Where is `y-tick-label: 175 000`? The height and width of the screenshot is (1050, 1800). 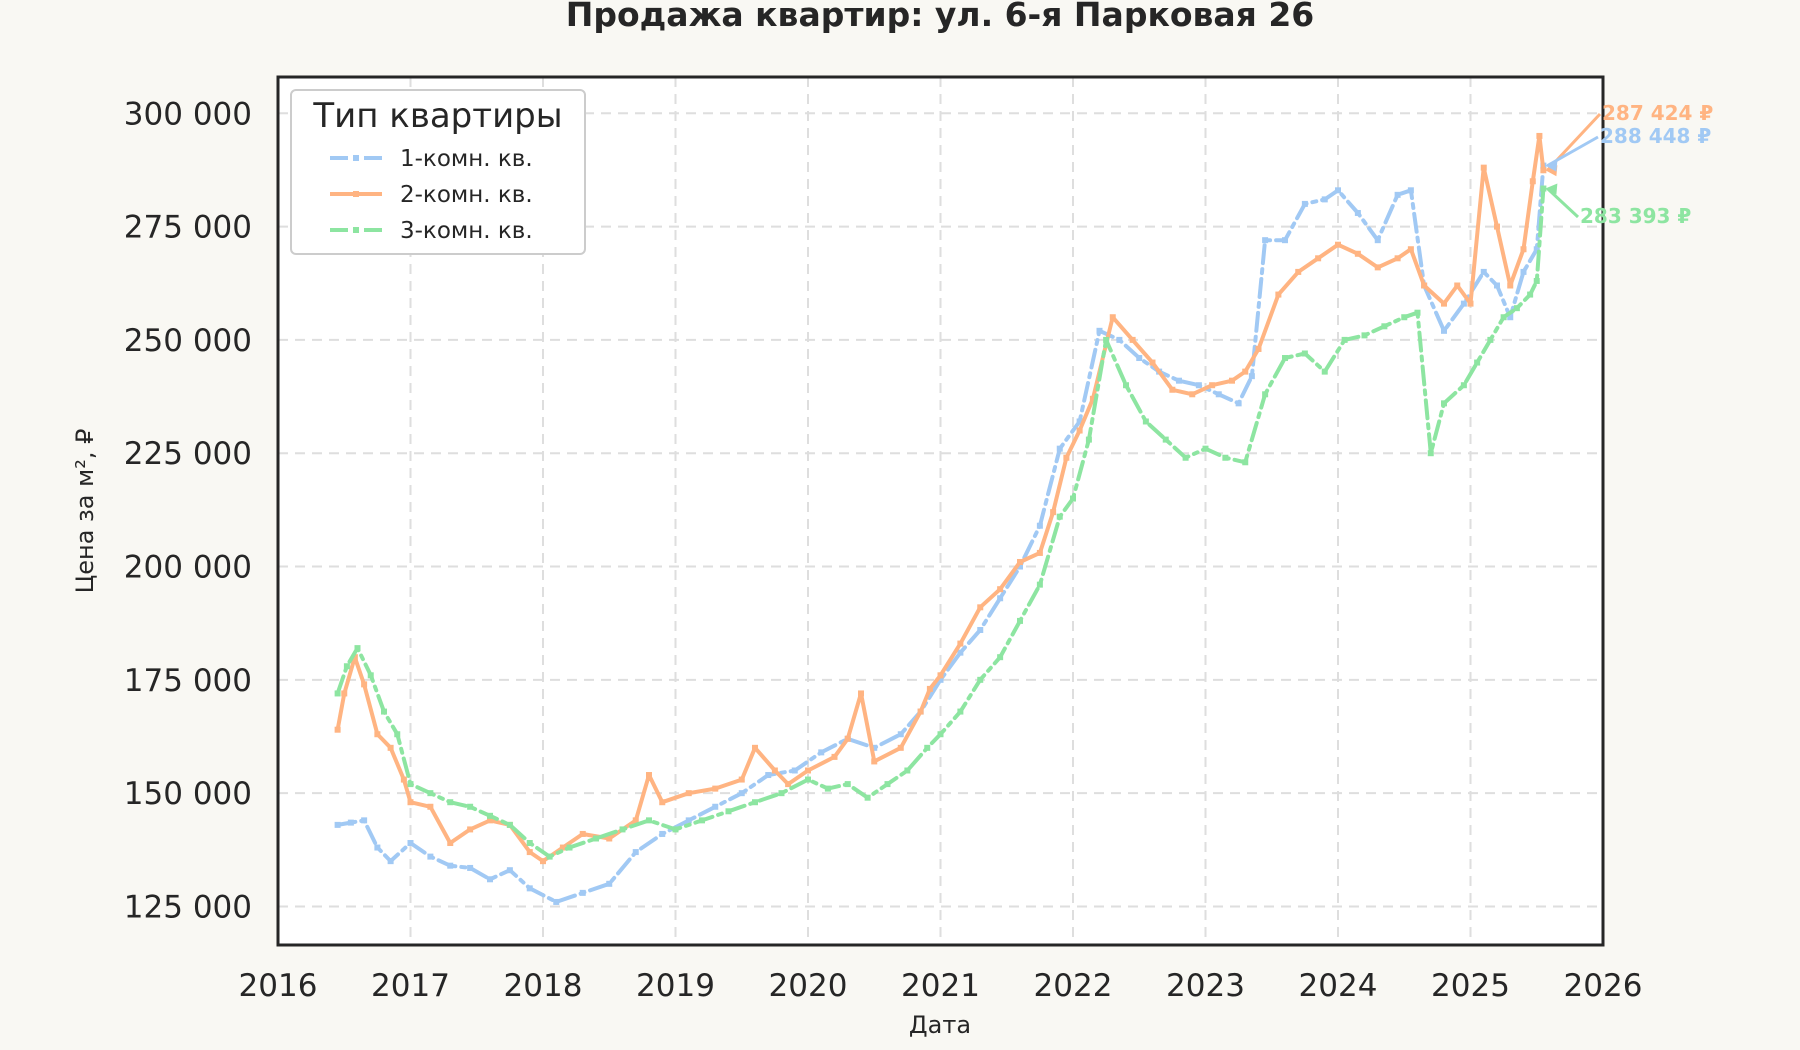 y-tick-label: 175 000 is located at coordinates (188, 681).